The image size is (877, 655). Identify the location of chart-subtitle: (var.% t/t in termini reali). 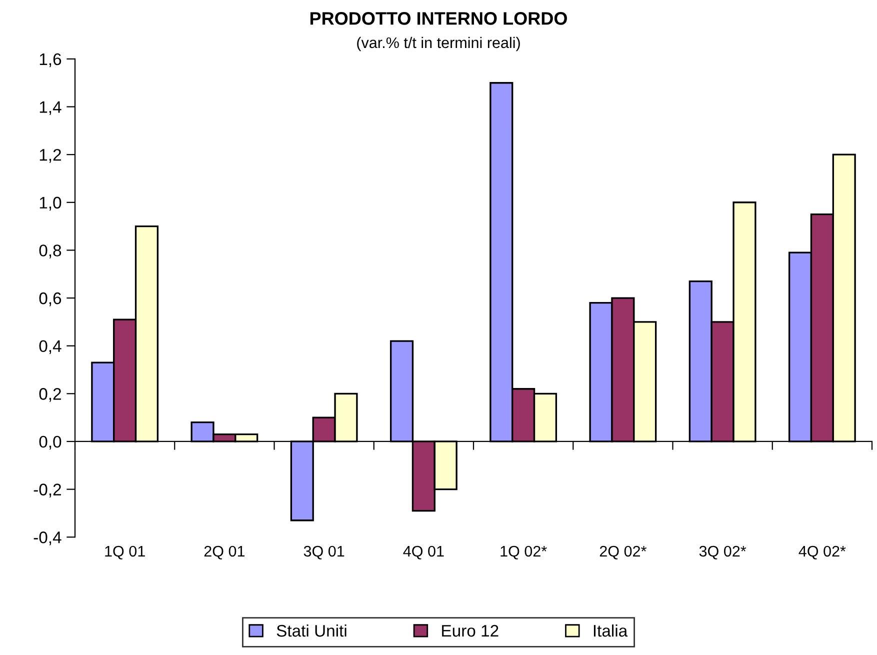
(438, 44).